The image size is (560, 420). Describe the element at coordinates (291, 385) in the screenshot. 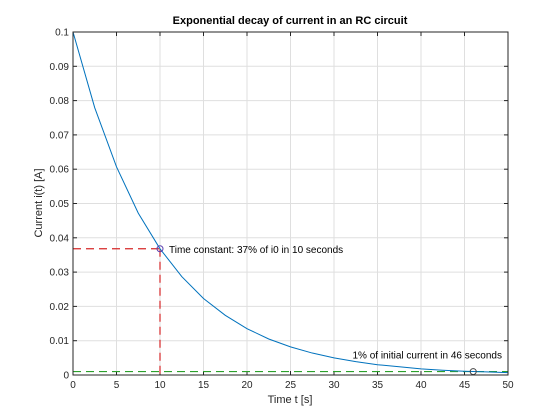

I see `x-tick-label: 25` at that location.